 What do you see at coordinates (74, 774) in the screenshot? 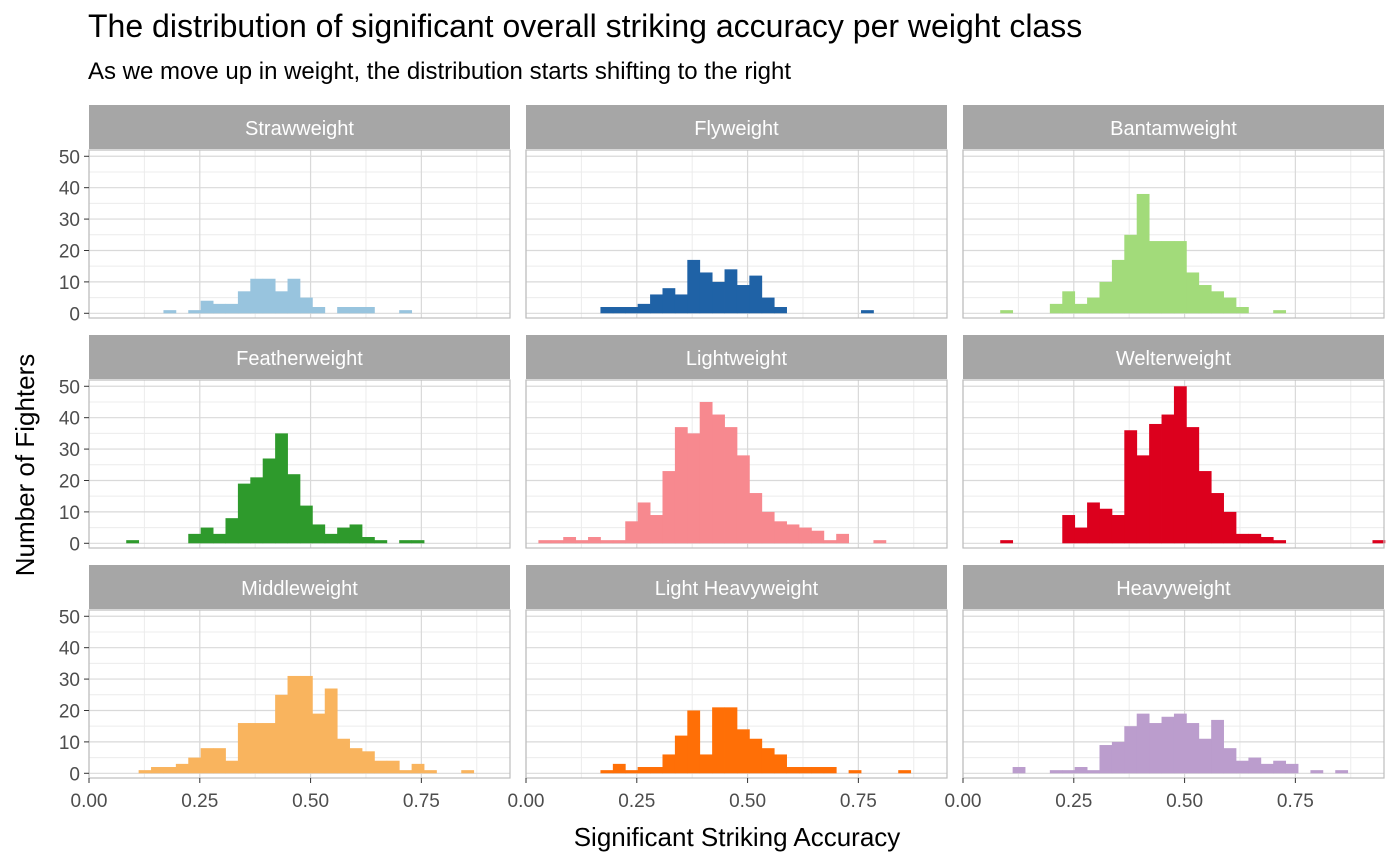
I see `y-tick-label: 0` at bounding box center [74, 774].